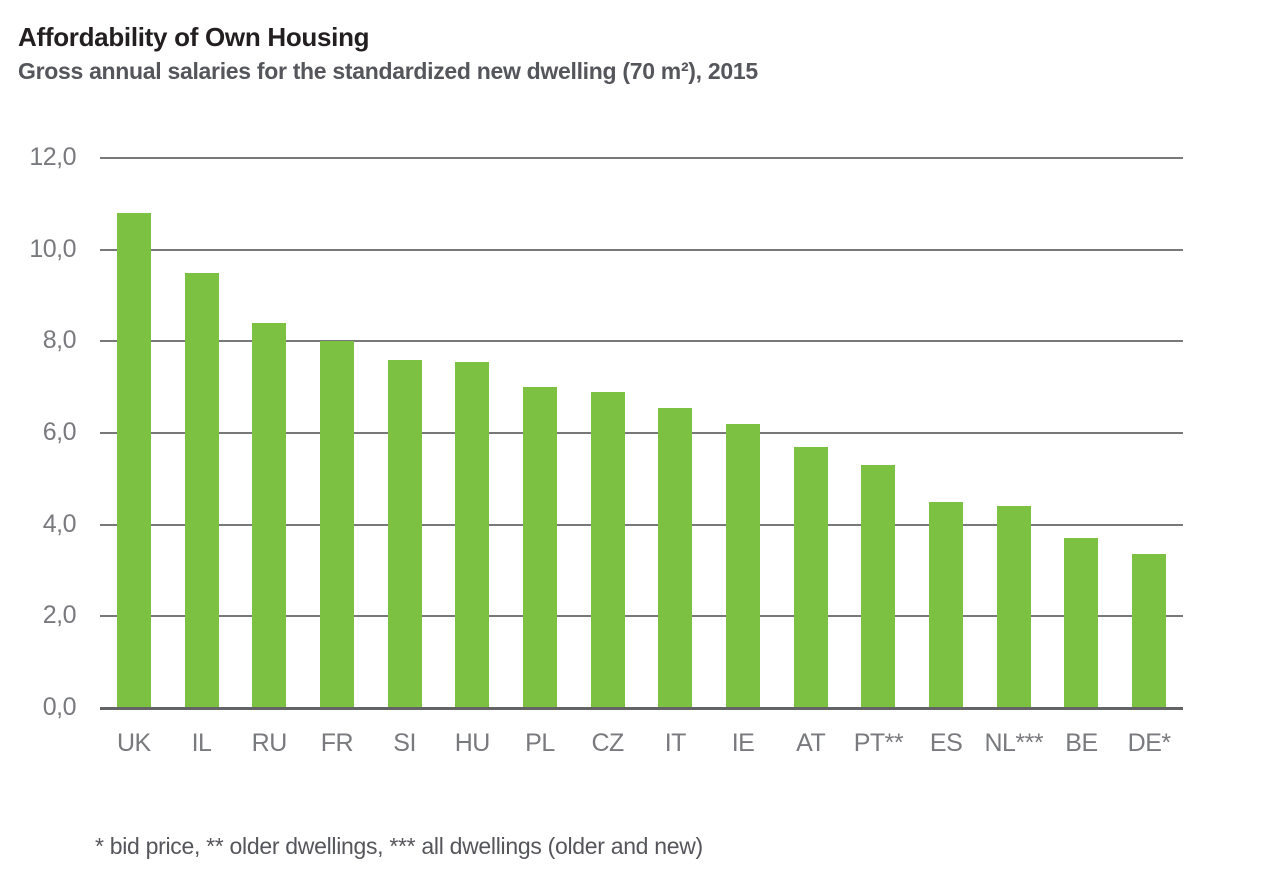 This screenshot has width=1280, height=882. Describe the element at coordinates (811, 742) in the screenshot. I see `x-tick-label-AT: AT` at that location.